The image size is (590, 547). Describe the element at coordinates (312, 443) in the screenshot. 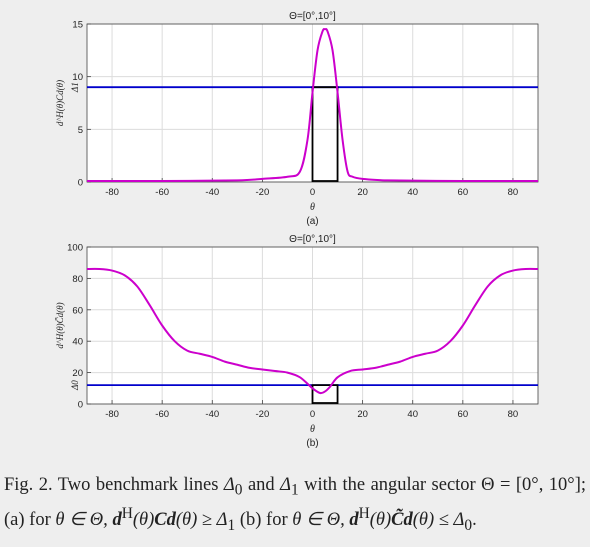

I see `subplot-label: (b)` at that location.